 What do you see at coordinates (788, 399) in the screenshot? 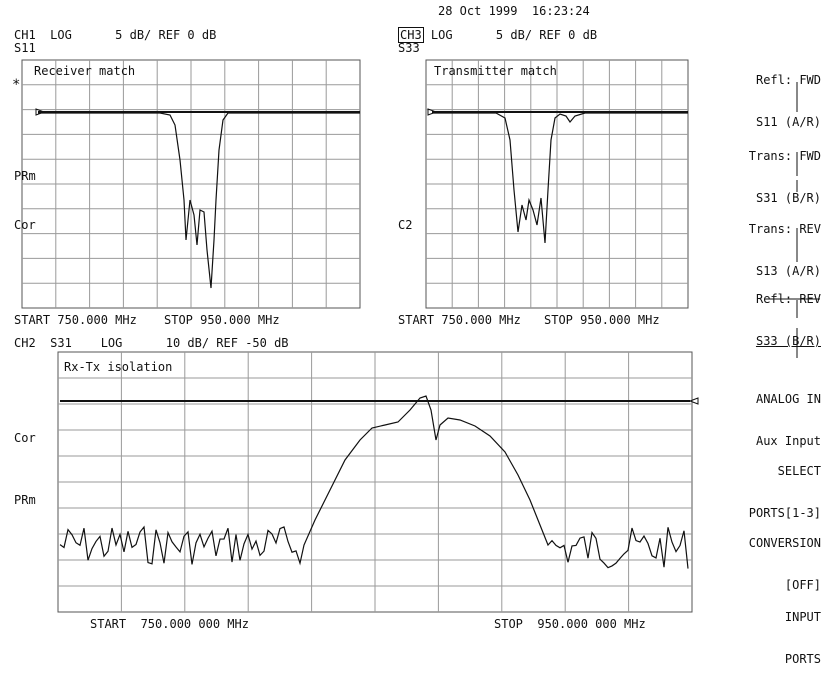
I see `softkey-label: ANALOG IN` at bounding box center [788, 399].